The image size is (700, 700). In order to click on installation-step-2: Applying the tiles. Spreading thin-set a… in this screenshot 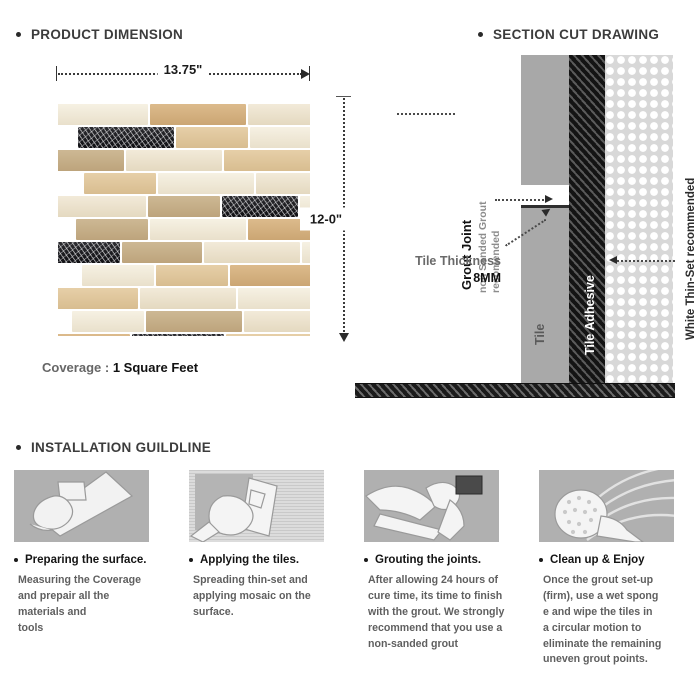, I will do `click(262, 569)`.